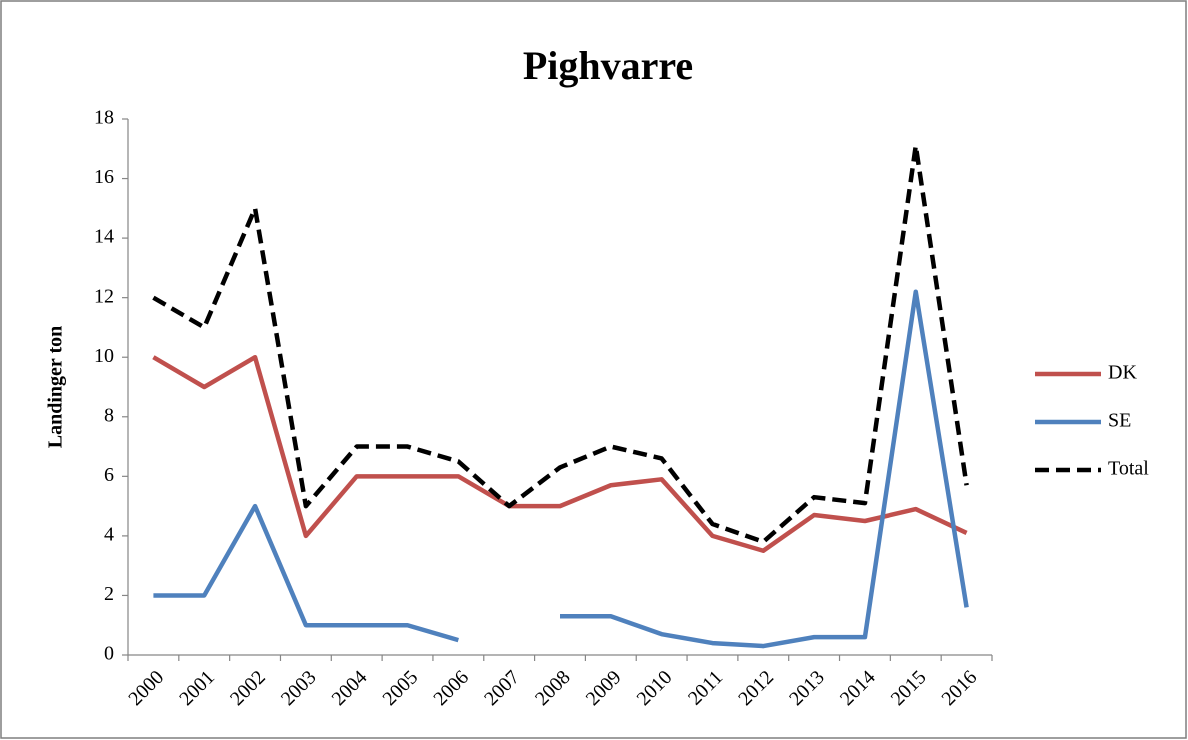 The width and height of the screenshot is (1188, 740). What do you see at coordinates (1119, 421) in the screenshot?
I see `legend-label: SE` at bounding box center [1119, 421].